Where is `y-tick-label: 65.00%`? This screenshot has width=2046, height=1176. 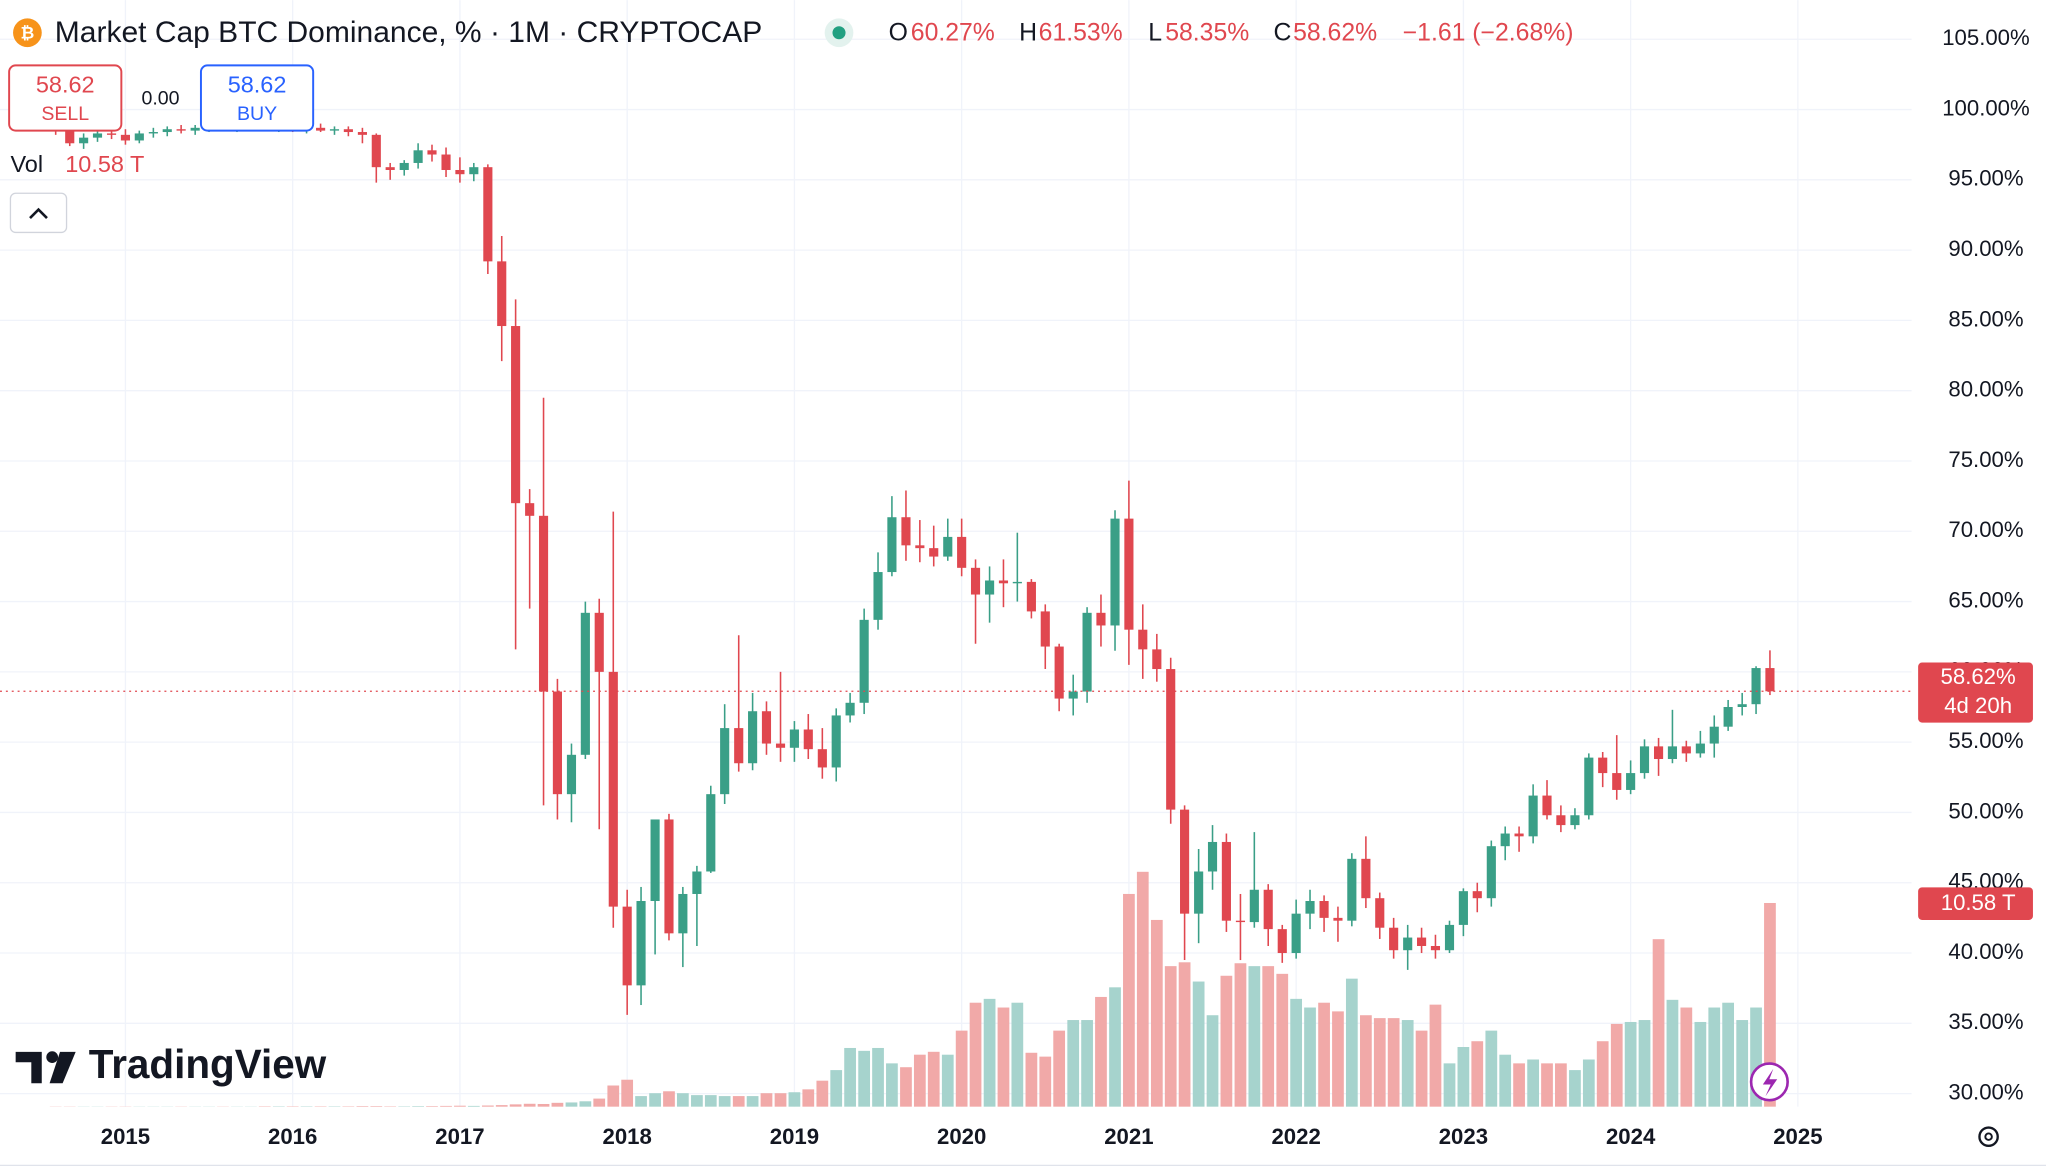 y-tick-label: 65.00% is located at coordinates (1985, 599).